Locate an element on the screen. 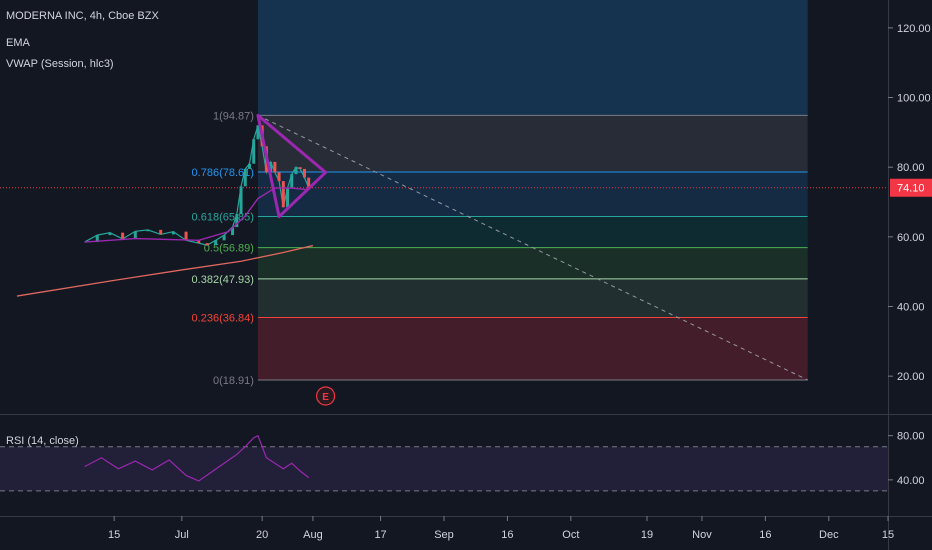  fib-level-label: 0.382(47.93) is located at coordinates (223, 280).